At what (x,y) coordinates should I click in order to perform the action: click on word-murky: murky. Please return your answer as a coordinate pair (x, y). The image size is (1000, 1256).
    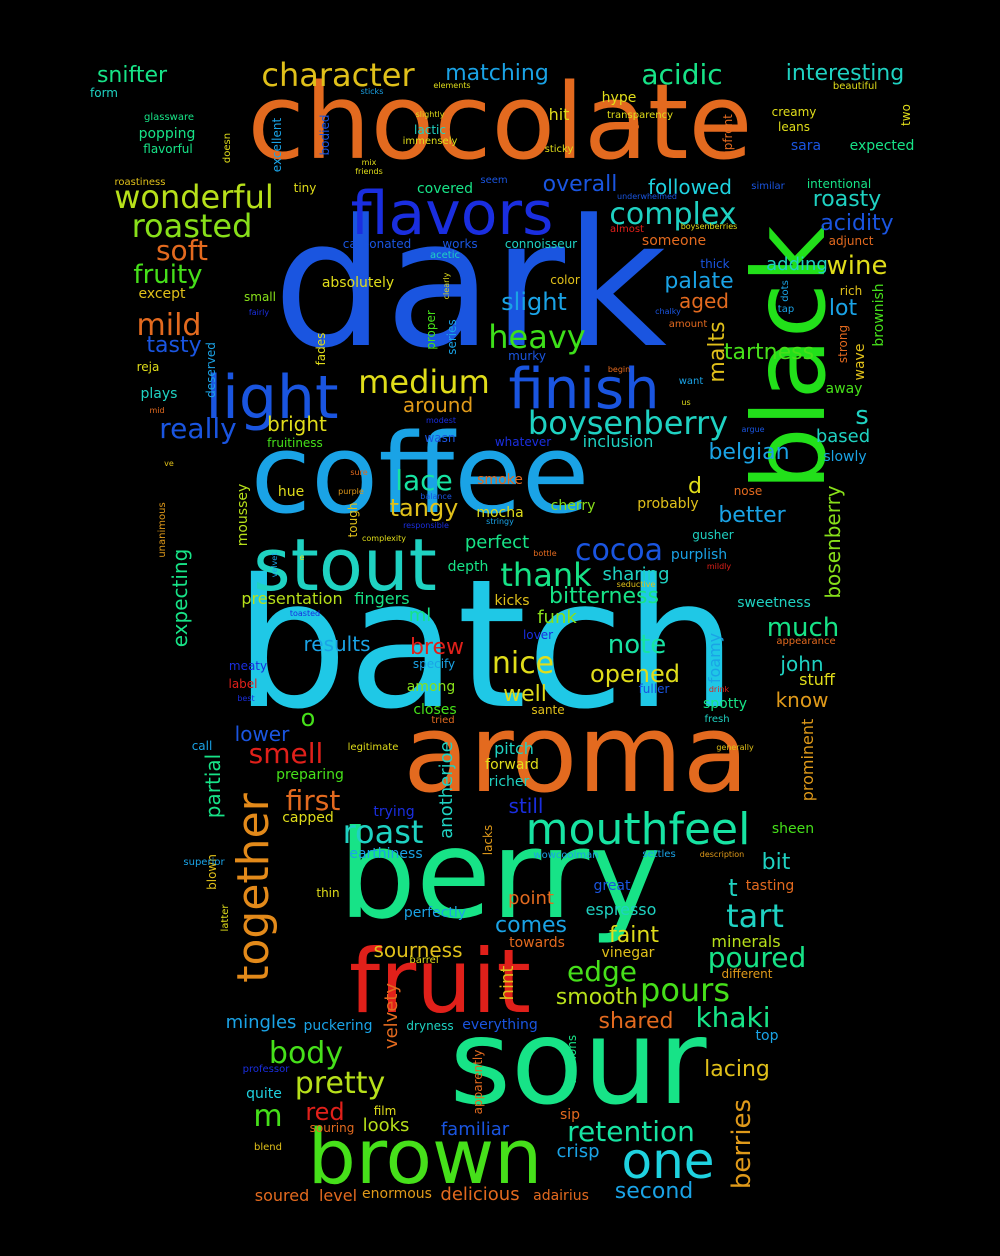
    Looking at the image, I should click on (527, 356).